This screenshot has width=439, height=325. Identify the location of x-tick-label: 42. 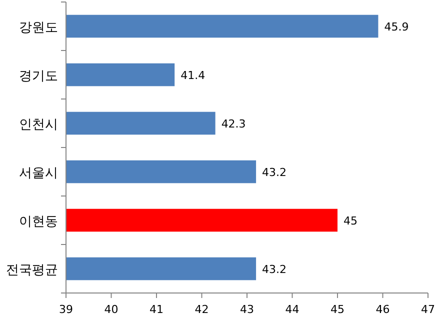
(201, 309).